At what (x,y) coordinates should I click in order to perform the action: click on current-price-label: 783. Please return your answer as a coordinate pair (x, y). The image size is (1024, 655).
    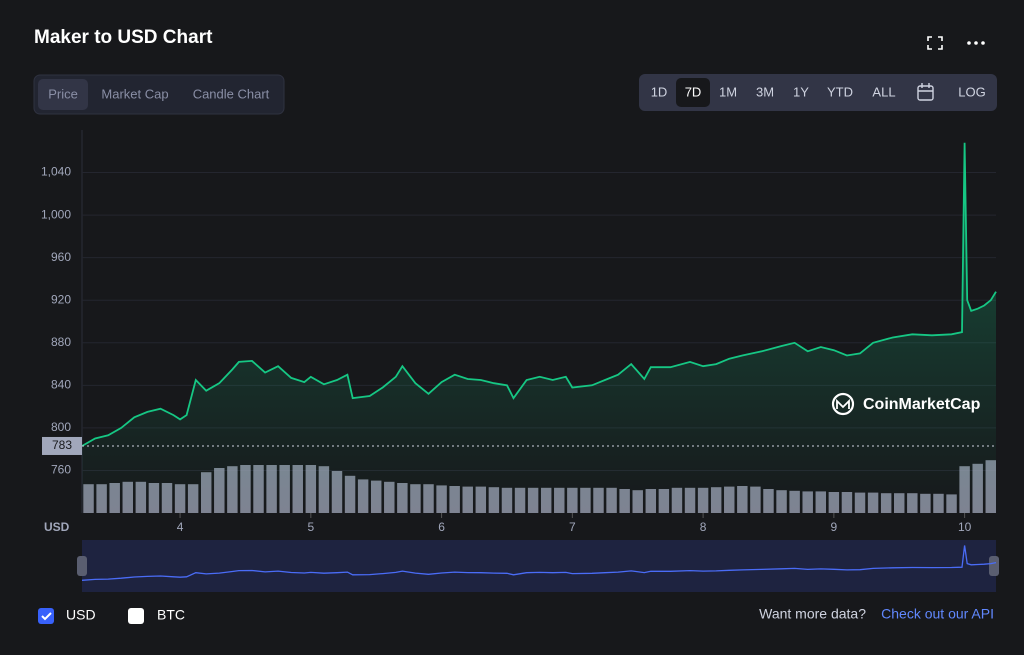
    Looking at the image, I should click on (62, 445).